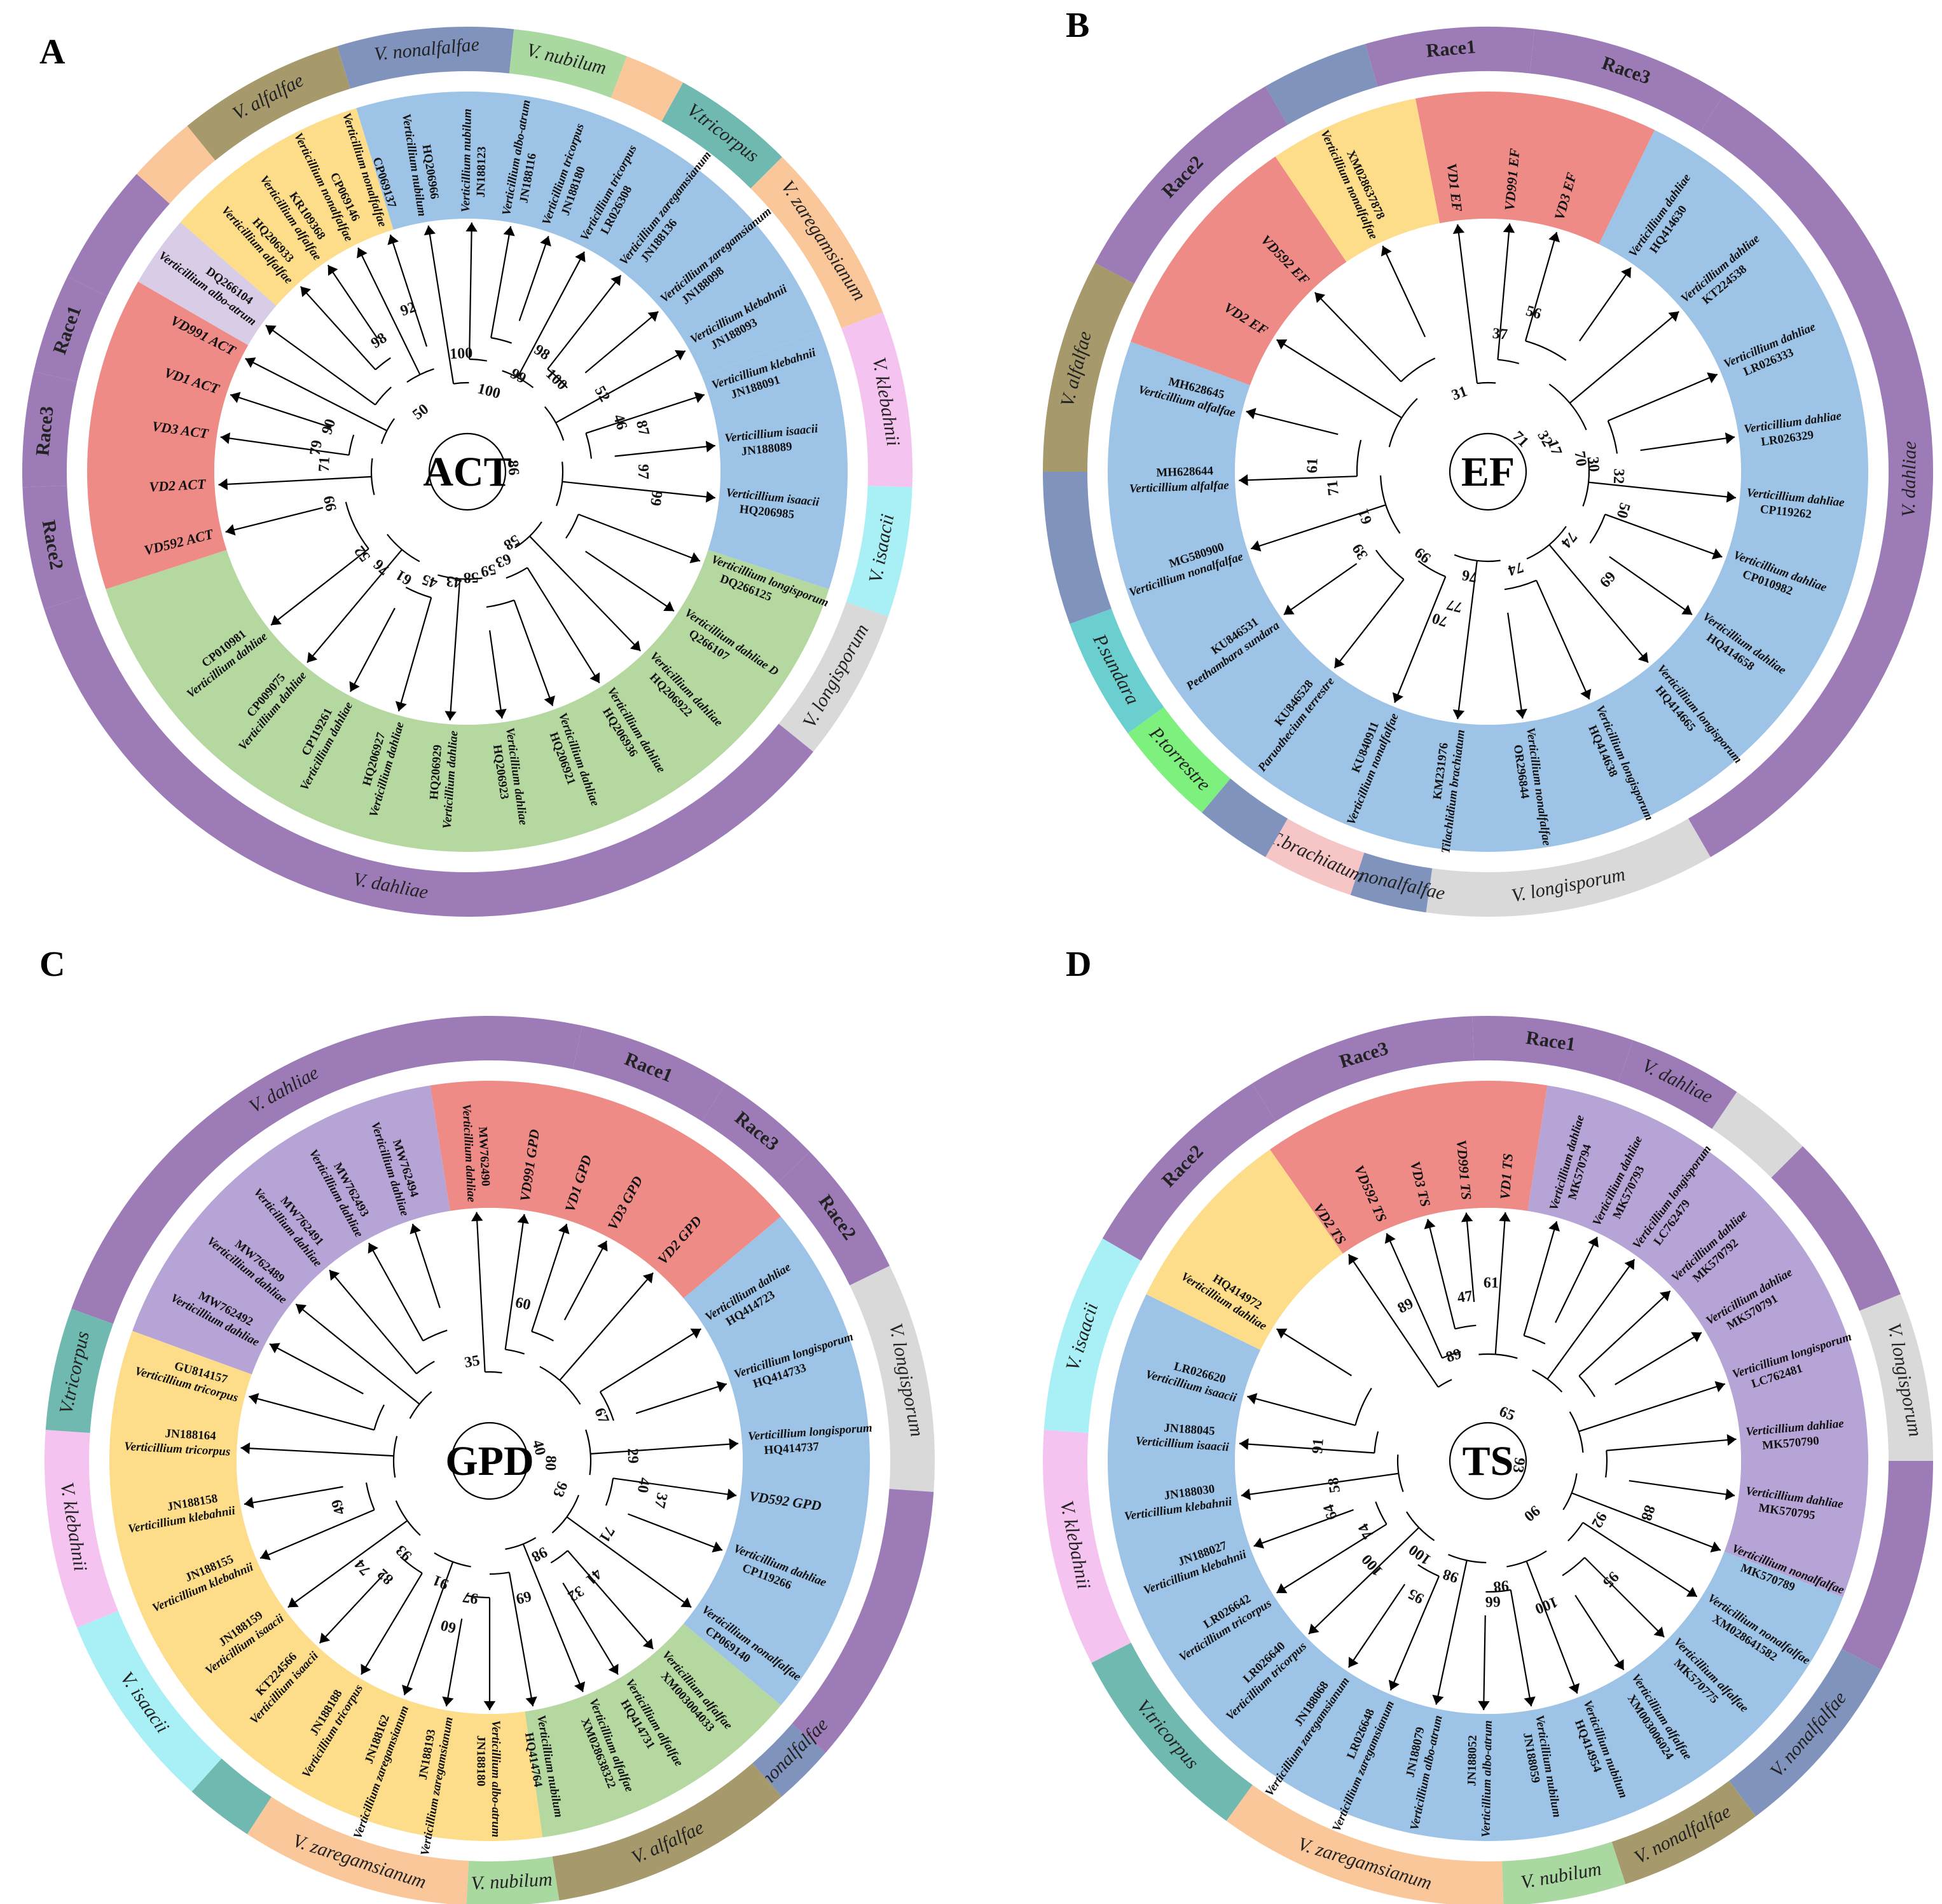  What do you see at coordinates (191, 1435) in the screenshot?
I see `accession-label: JN188164` at bounding box center [191, 1435].